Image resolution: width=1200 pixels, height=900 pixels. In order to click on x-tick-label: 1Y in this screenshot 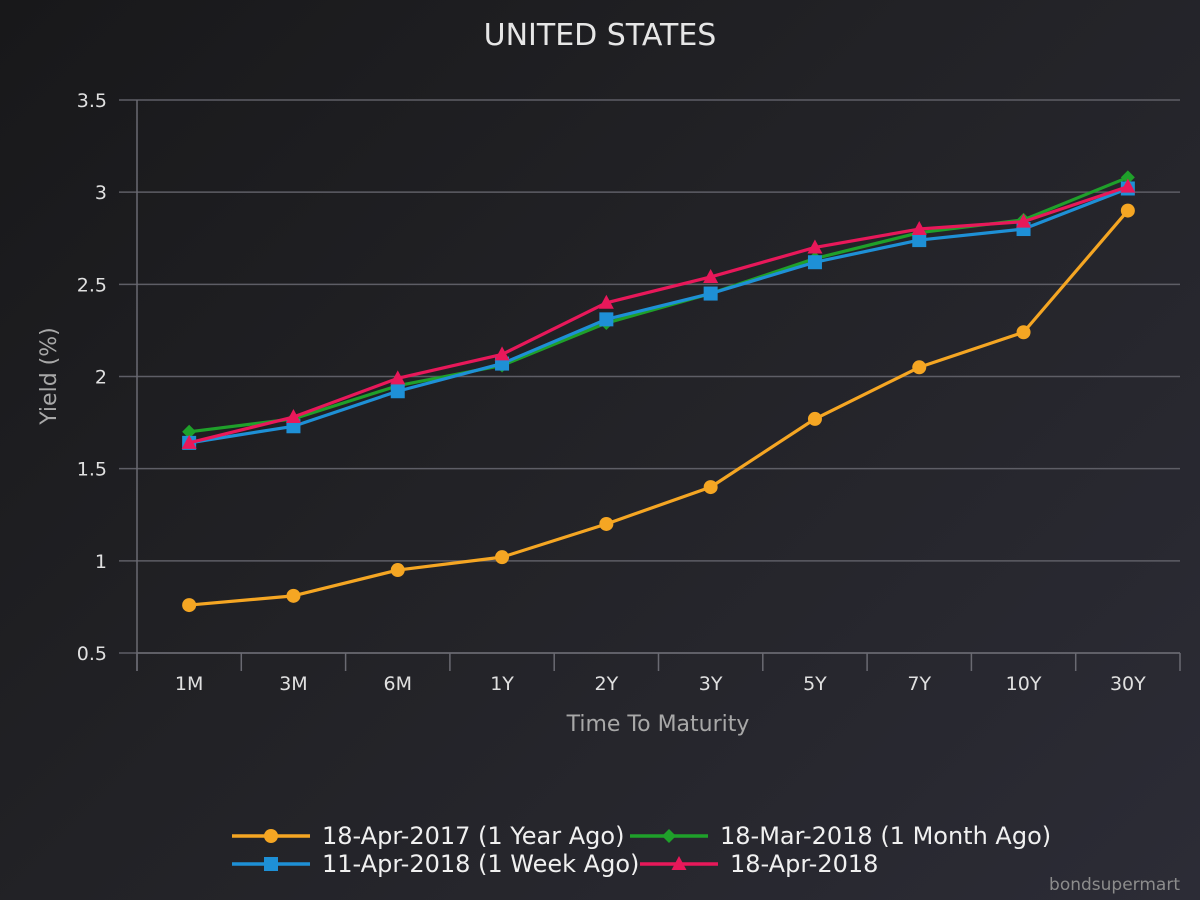, I will do `click(502, 684)`.